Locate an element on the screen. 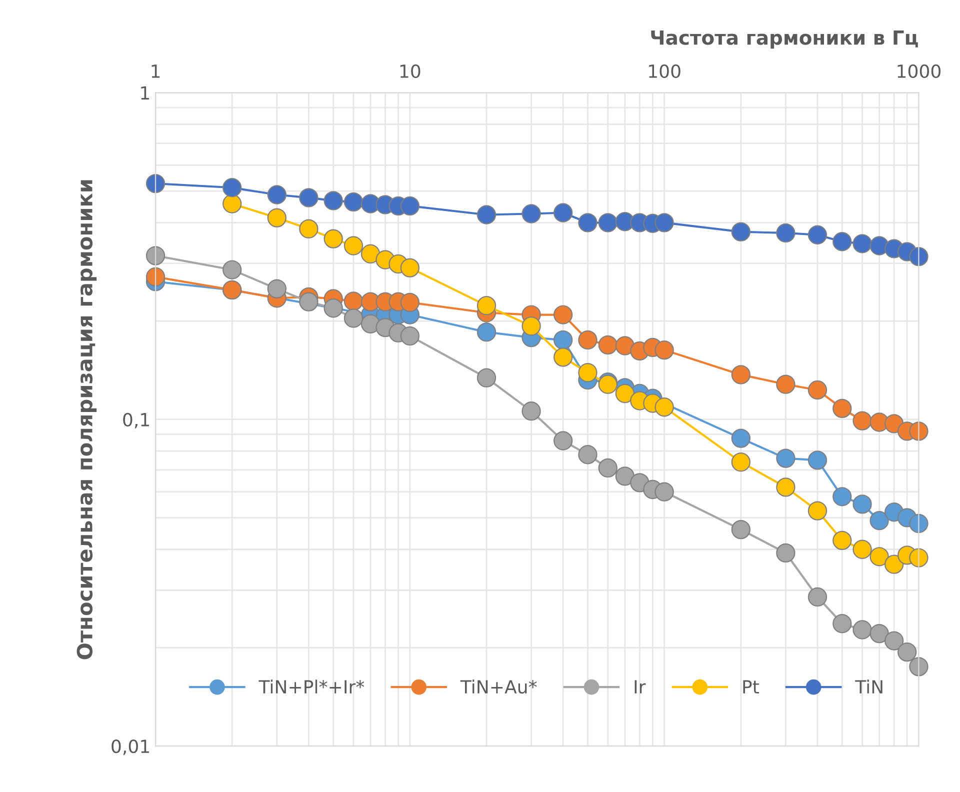 Image resolution: width=960 pixels, height=792 pixels. x-tick-label: 1000 is located at coordinates (919, 71).